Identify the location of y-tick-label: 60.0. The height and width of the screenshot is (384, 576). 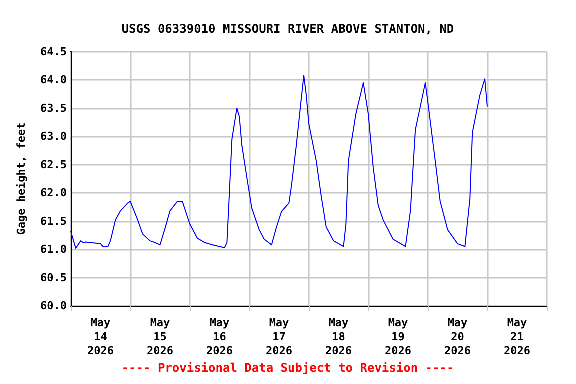
(53, 306).